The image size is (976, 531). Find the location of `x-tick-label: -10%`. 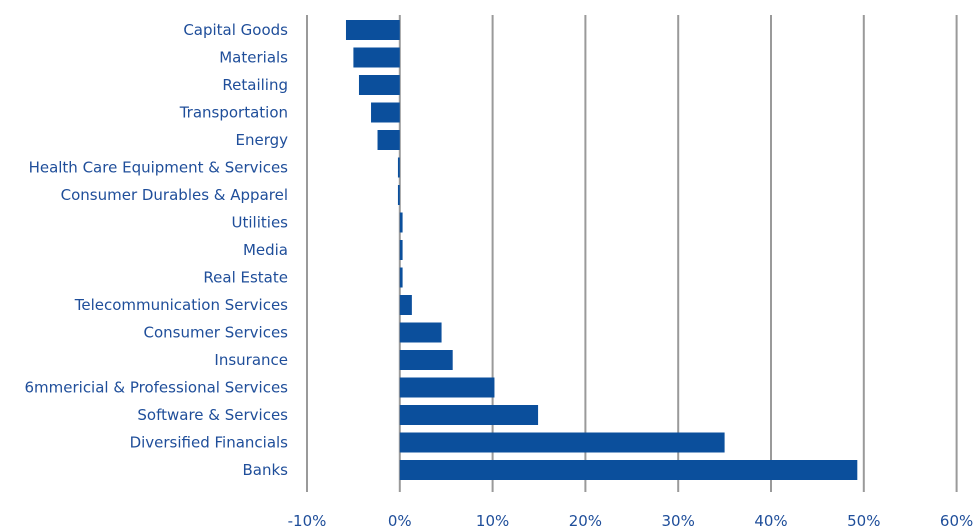

x-tick-label: -10% is located at coordinates (307, 521).